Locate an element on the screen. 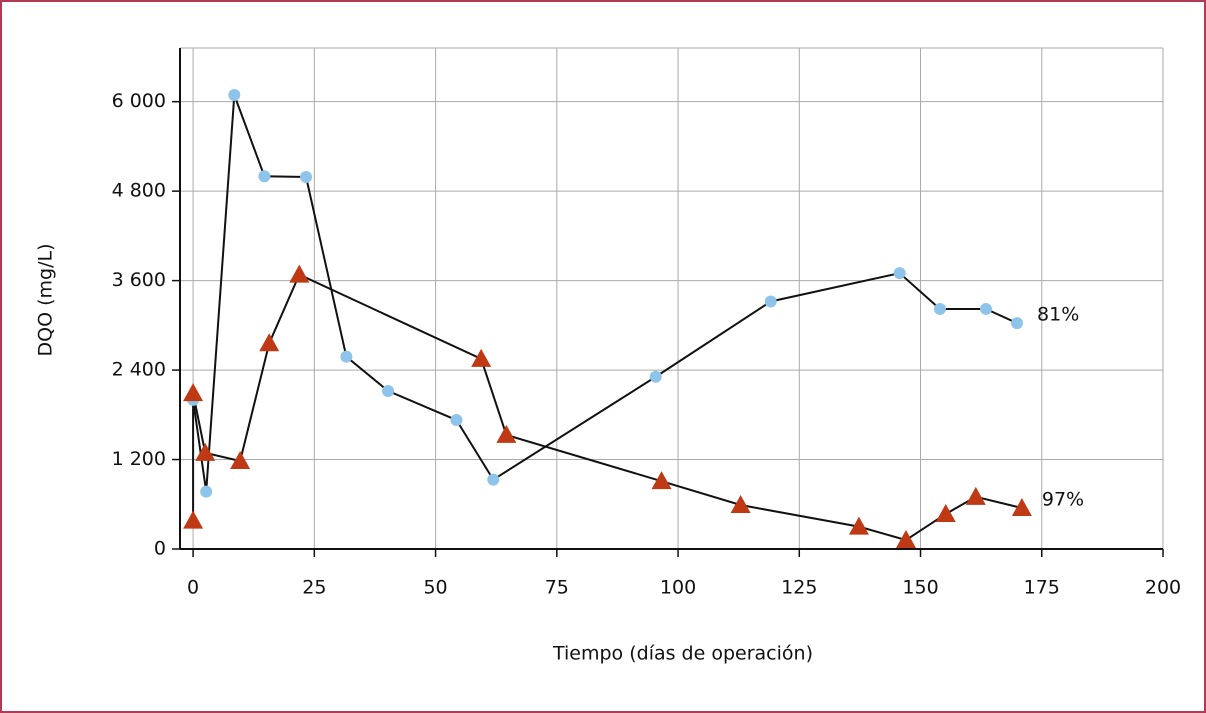 The height and width of the screenshot is (713, 1206). y-axis-label: DQO (mg/L) is located at coordinates (46, 300).